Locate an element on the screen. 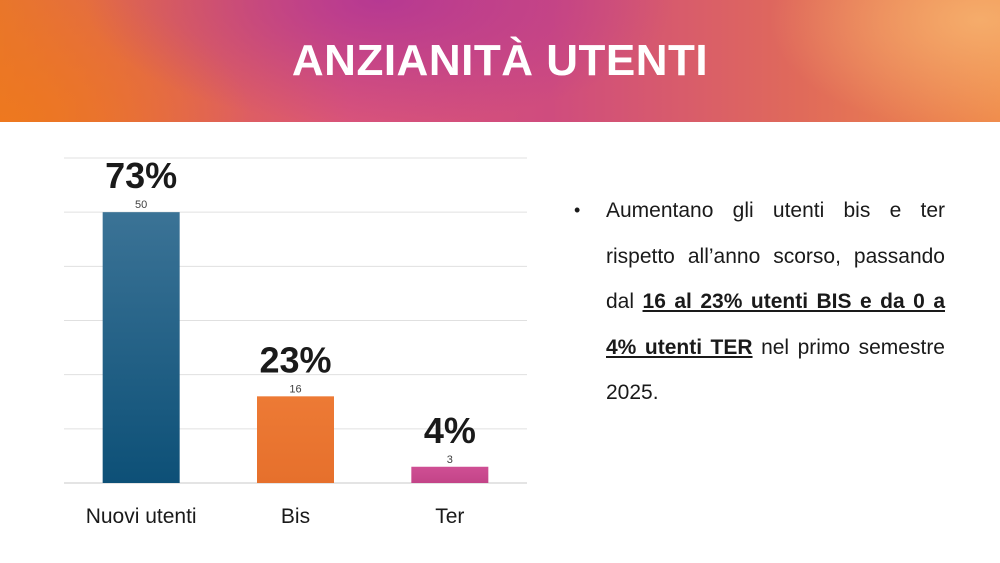  bar-value-label: 50 is located at coordinates (141, 205).